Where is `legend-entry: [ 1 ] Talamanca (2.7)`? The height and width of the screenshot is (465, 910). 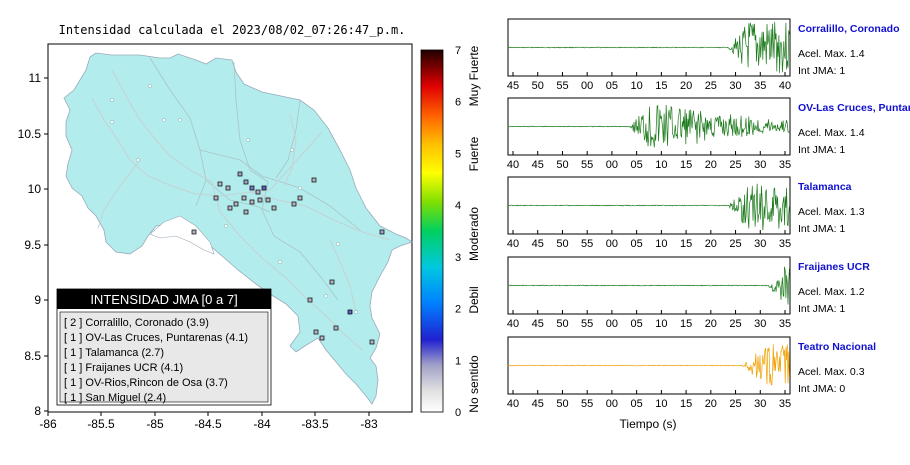 legend-entry: [ 1 ] Talamanca (2.7) is located at coordinates (114, 353).